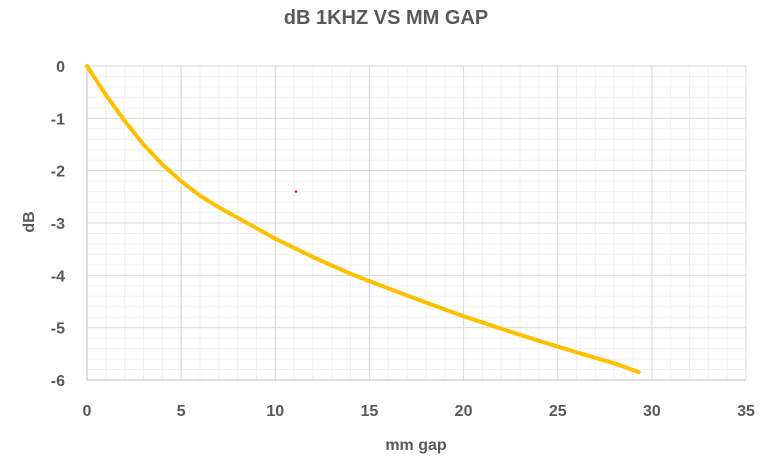  What do you see at coordinates (419, 411) in the screenshot?
I see `x-tick-labels: 0 5 10 15 20 25 30 35` at bounding box center [419, 411].